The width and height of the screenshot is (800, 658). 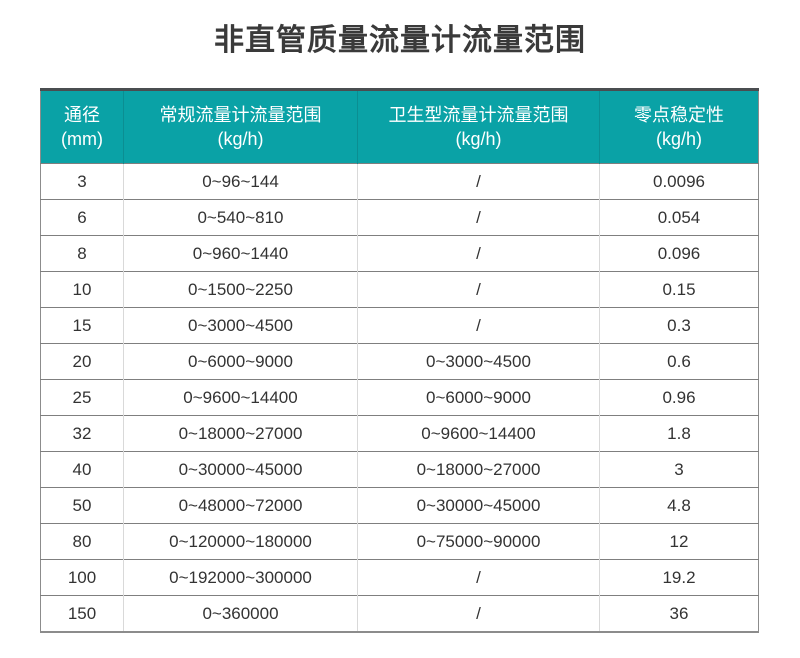 What do you see at coordinates (82, 139) in the screenshot?
I see `column-header-unit: (mm)` at bounding box center [82, 139].